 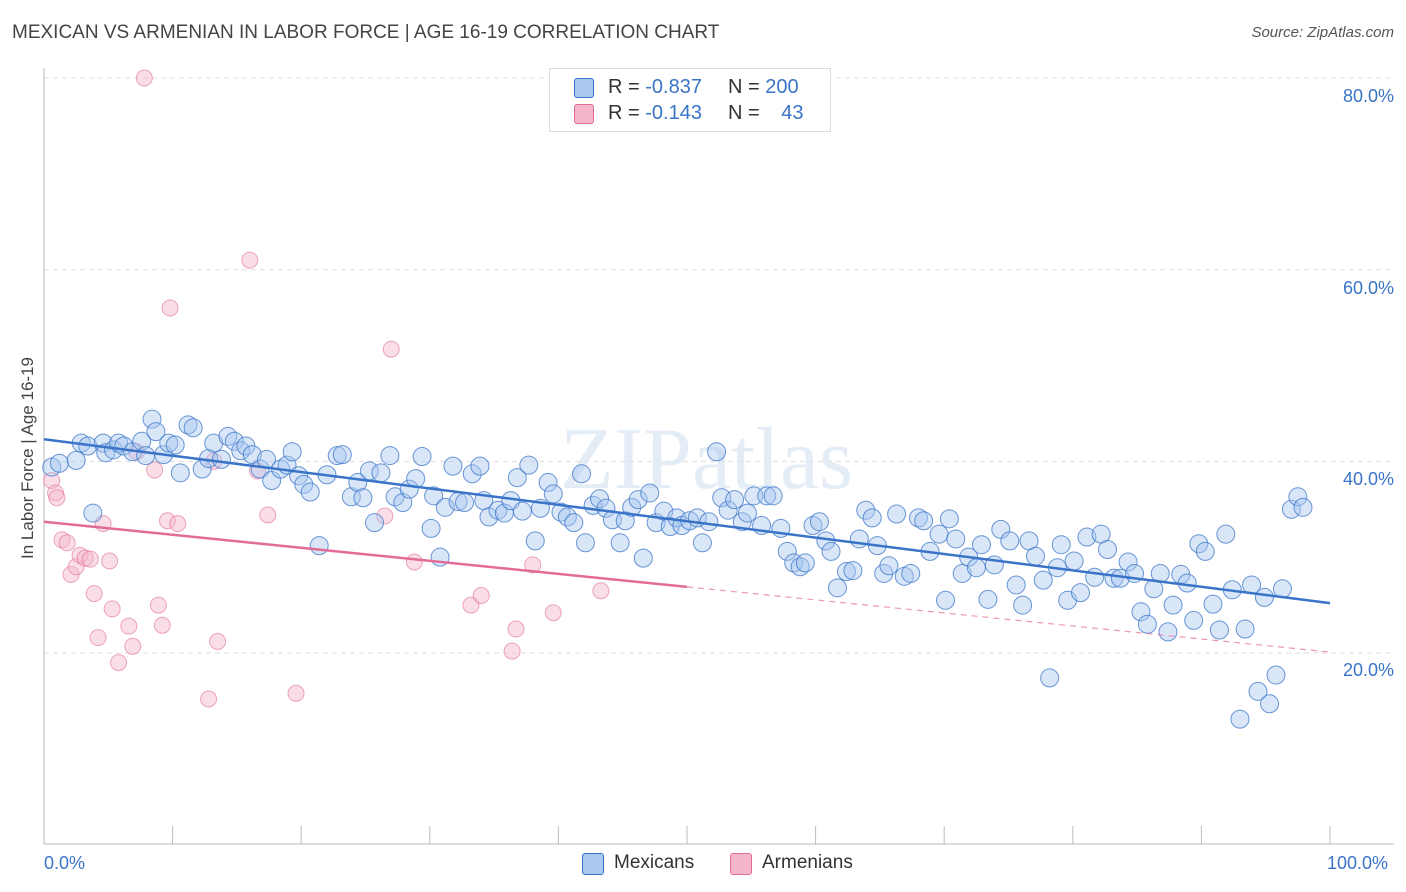 I want to click on y-tick-label-40: 40.0%, so click(x=1368, y=479).